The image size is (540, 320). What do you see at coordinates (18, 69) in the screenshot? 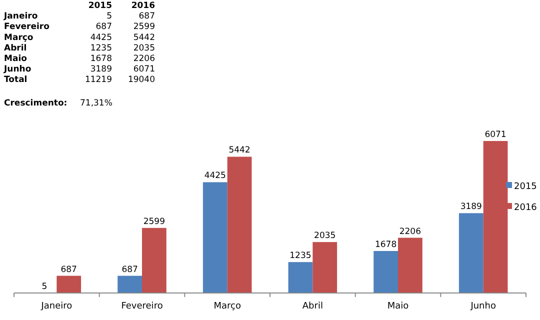
I see `category-label: Junho` at bounding box center [18, 69].